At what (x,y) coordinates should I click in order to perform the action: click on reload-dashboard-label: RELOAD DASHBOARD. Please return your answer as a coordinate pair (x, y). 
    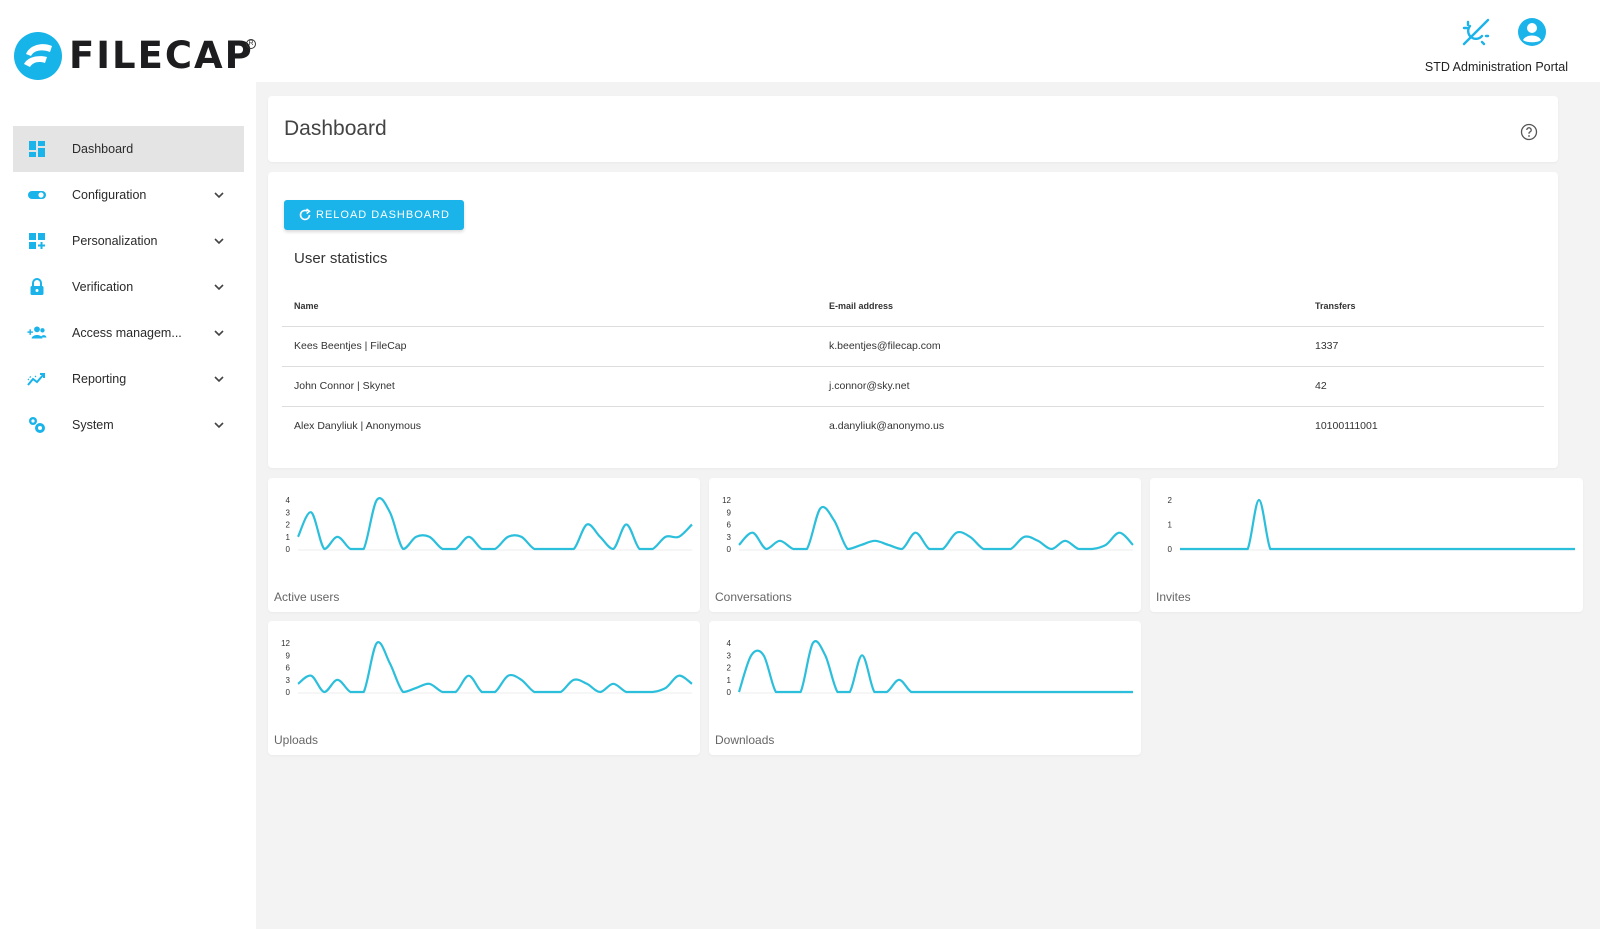
    Looking at the image, I should click on (383, 215).